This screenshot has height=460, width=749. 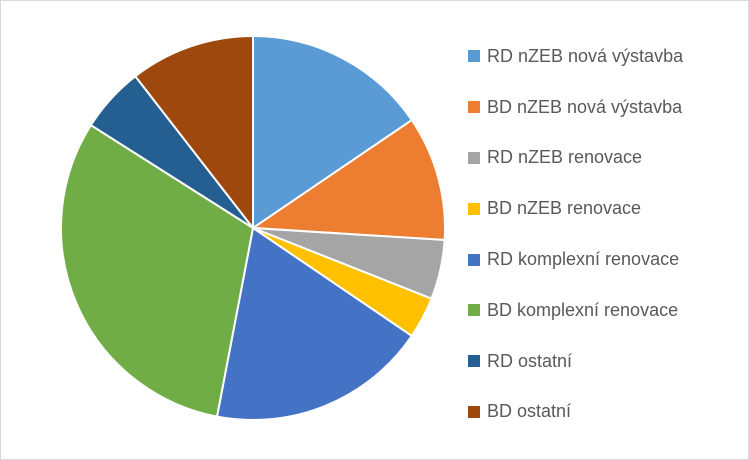 I want to click on legend-label: BD nZEB nová výstavba, so click(x=585, y=106).